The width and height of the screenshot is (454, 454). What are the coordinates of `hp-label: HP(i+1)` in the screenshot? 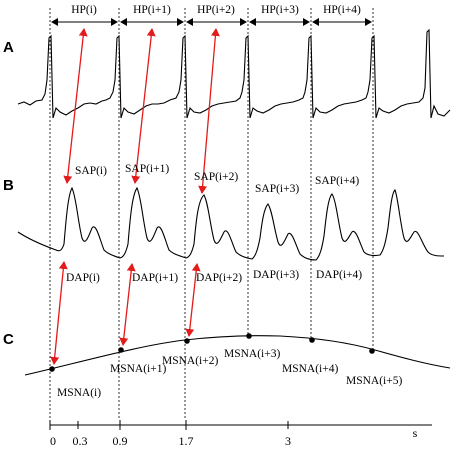 It's located at (152, 10).